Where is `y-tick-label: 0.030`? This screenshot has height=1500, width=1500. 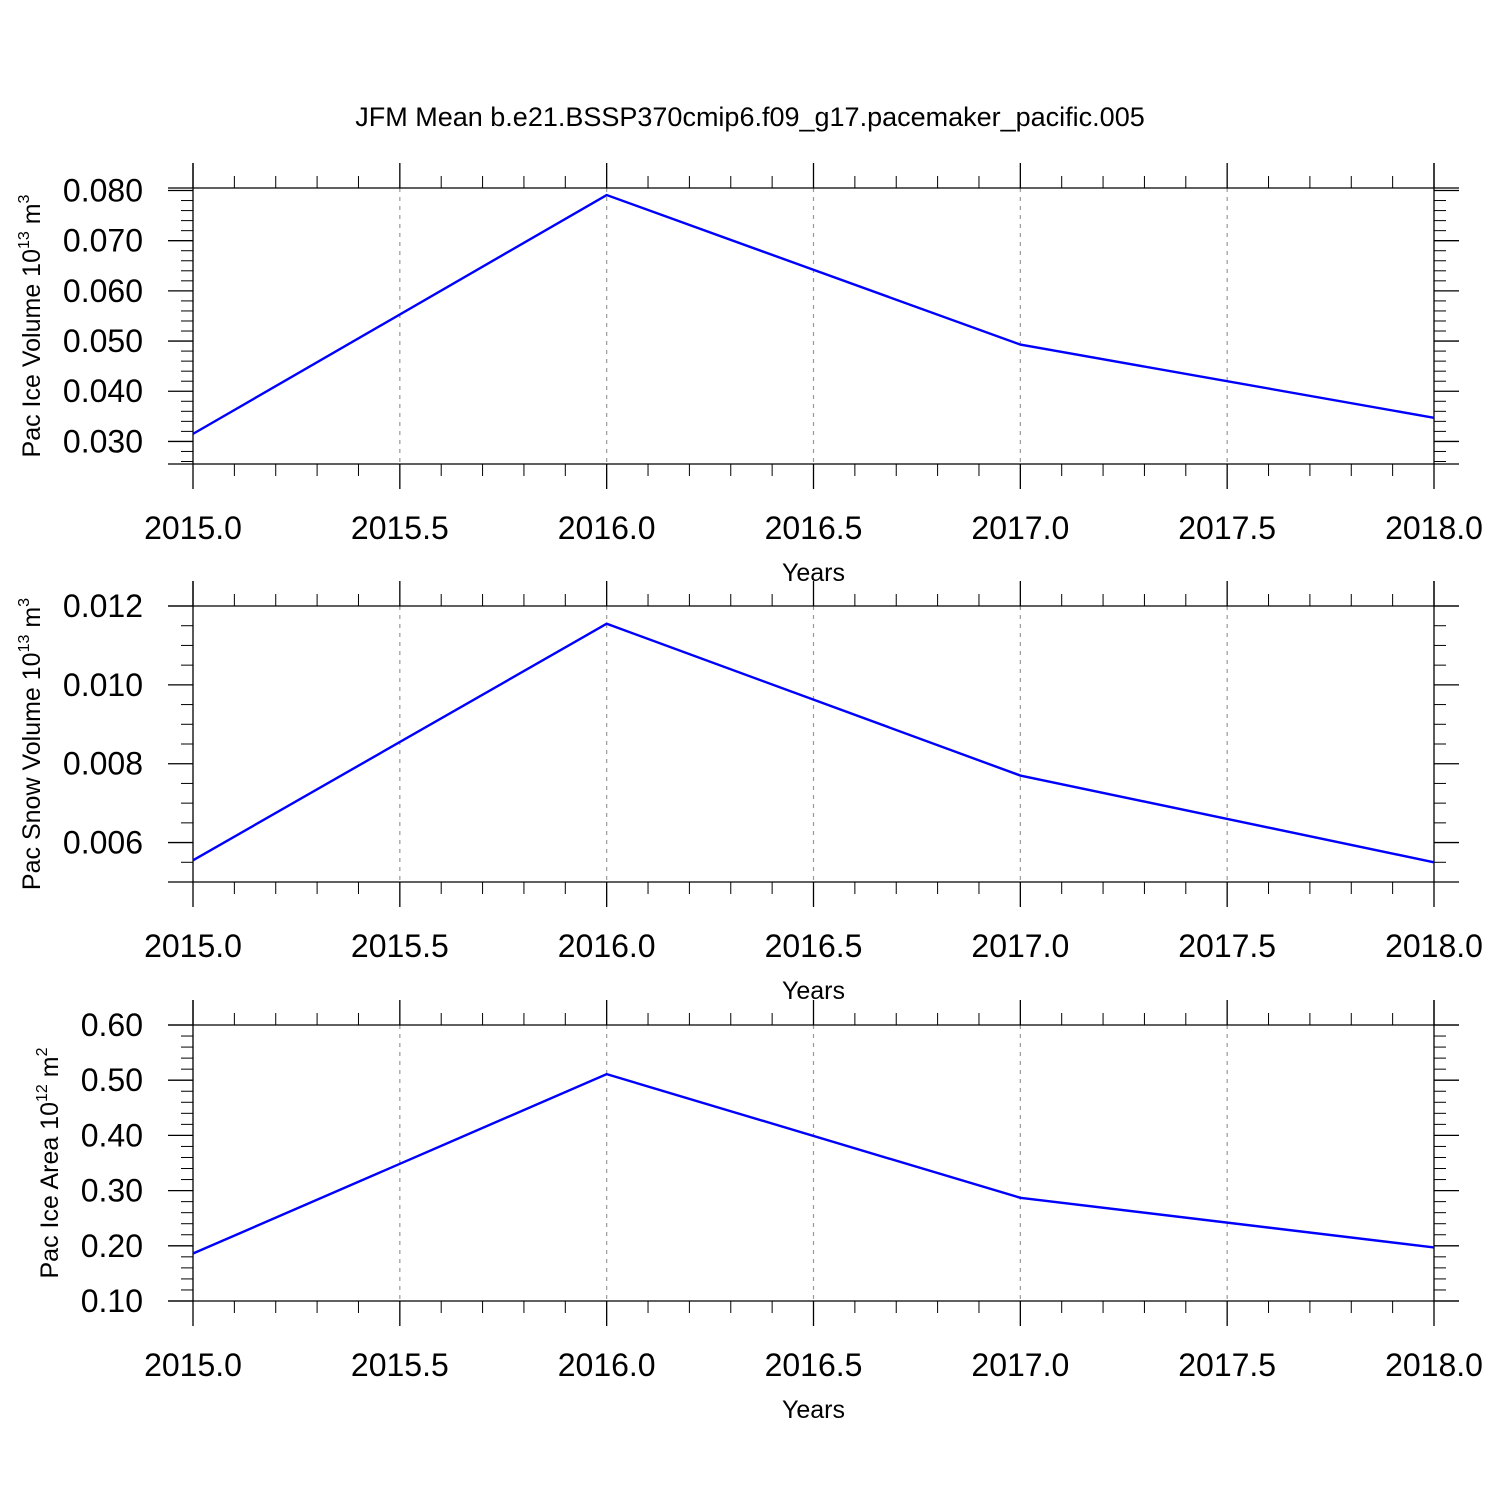 y-tick-label: 0.030 is located at coordinates (103, 441).